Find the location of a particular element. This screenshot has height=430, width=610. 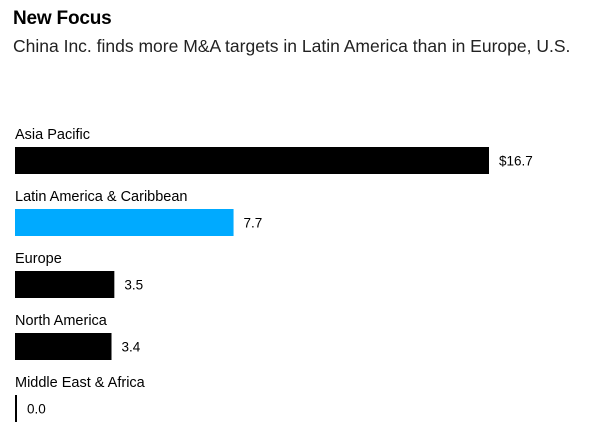

category-label-asia-pacific: Asia Pacific is located at coordinates (52, 135).